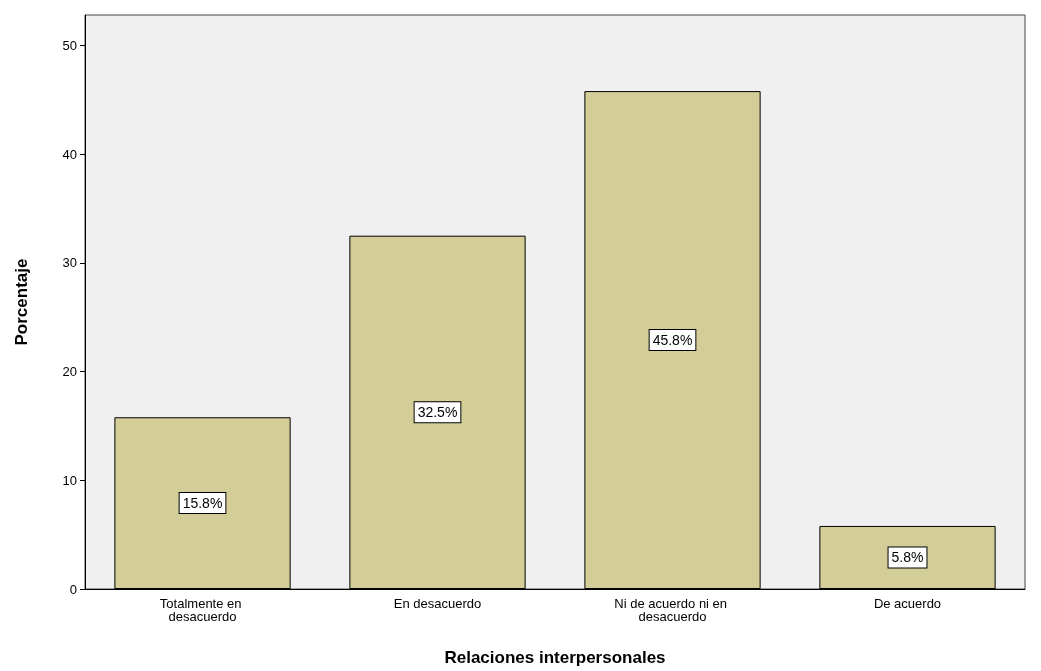 This screenshot has height=671, width=1041. What do you see at coordinates (672, 610) in the screenshot?
I see `x-tick-label: Ni de acuerdo ni en desacuerdo` at bounding box center [672, 610].